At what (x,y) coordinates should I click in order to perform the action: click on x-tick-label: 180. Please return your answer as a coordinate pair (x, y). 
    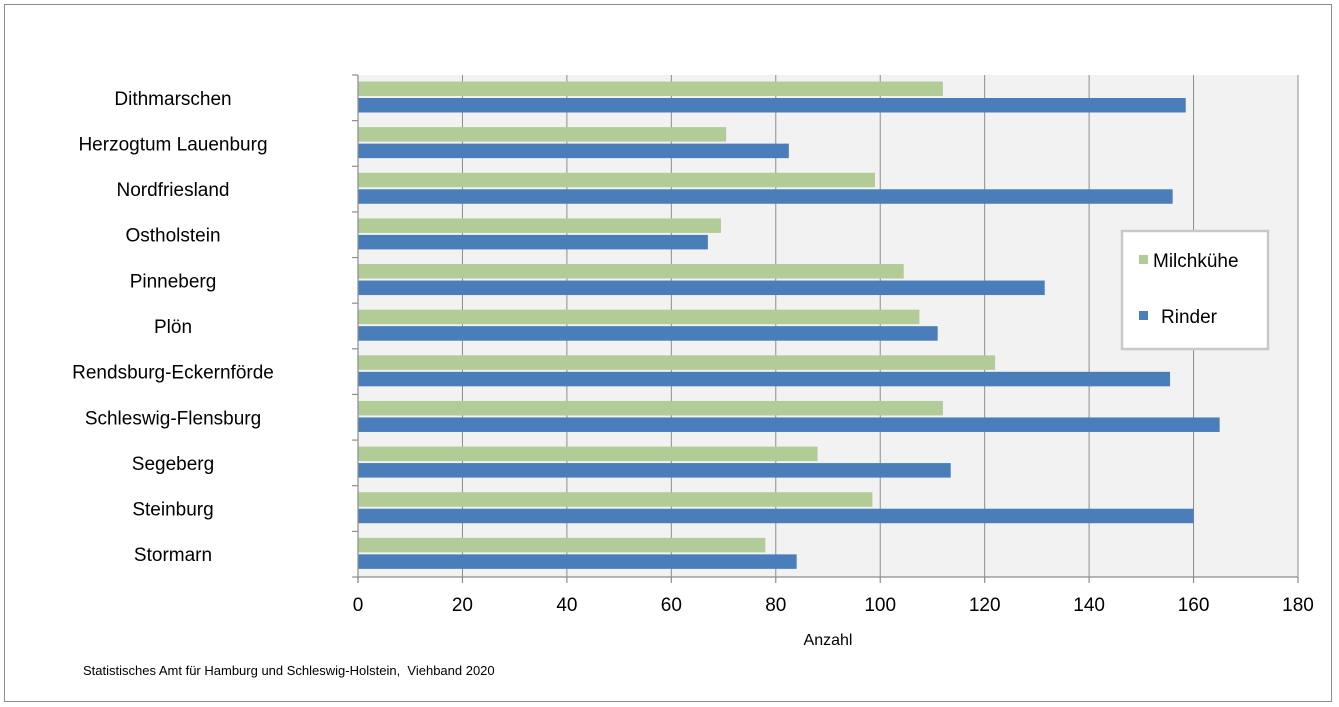
    Looking at the image, I should click on (1298, 605).